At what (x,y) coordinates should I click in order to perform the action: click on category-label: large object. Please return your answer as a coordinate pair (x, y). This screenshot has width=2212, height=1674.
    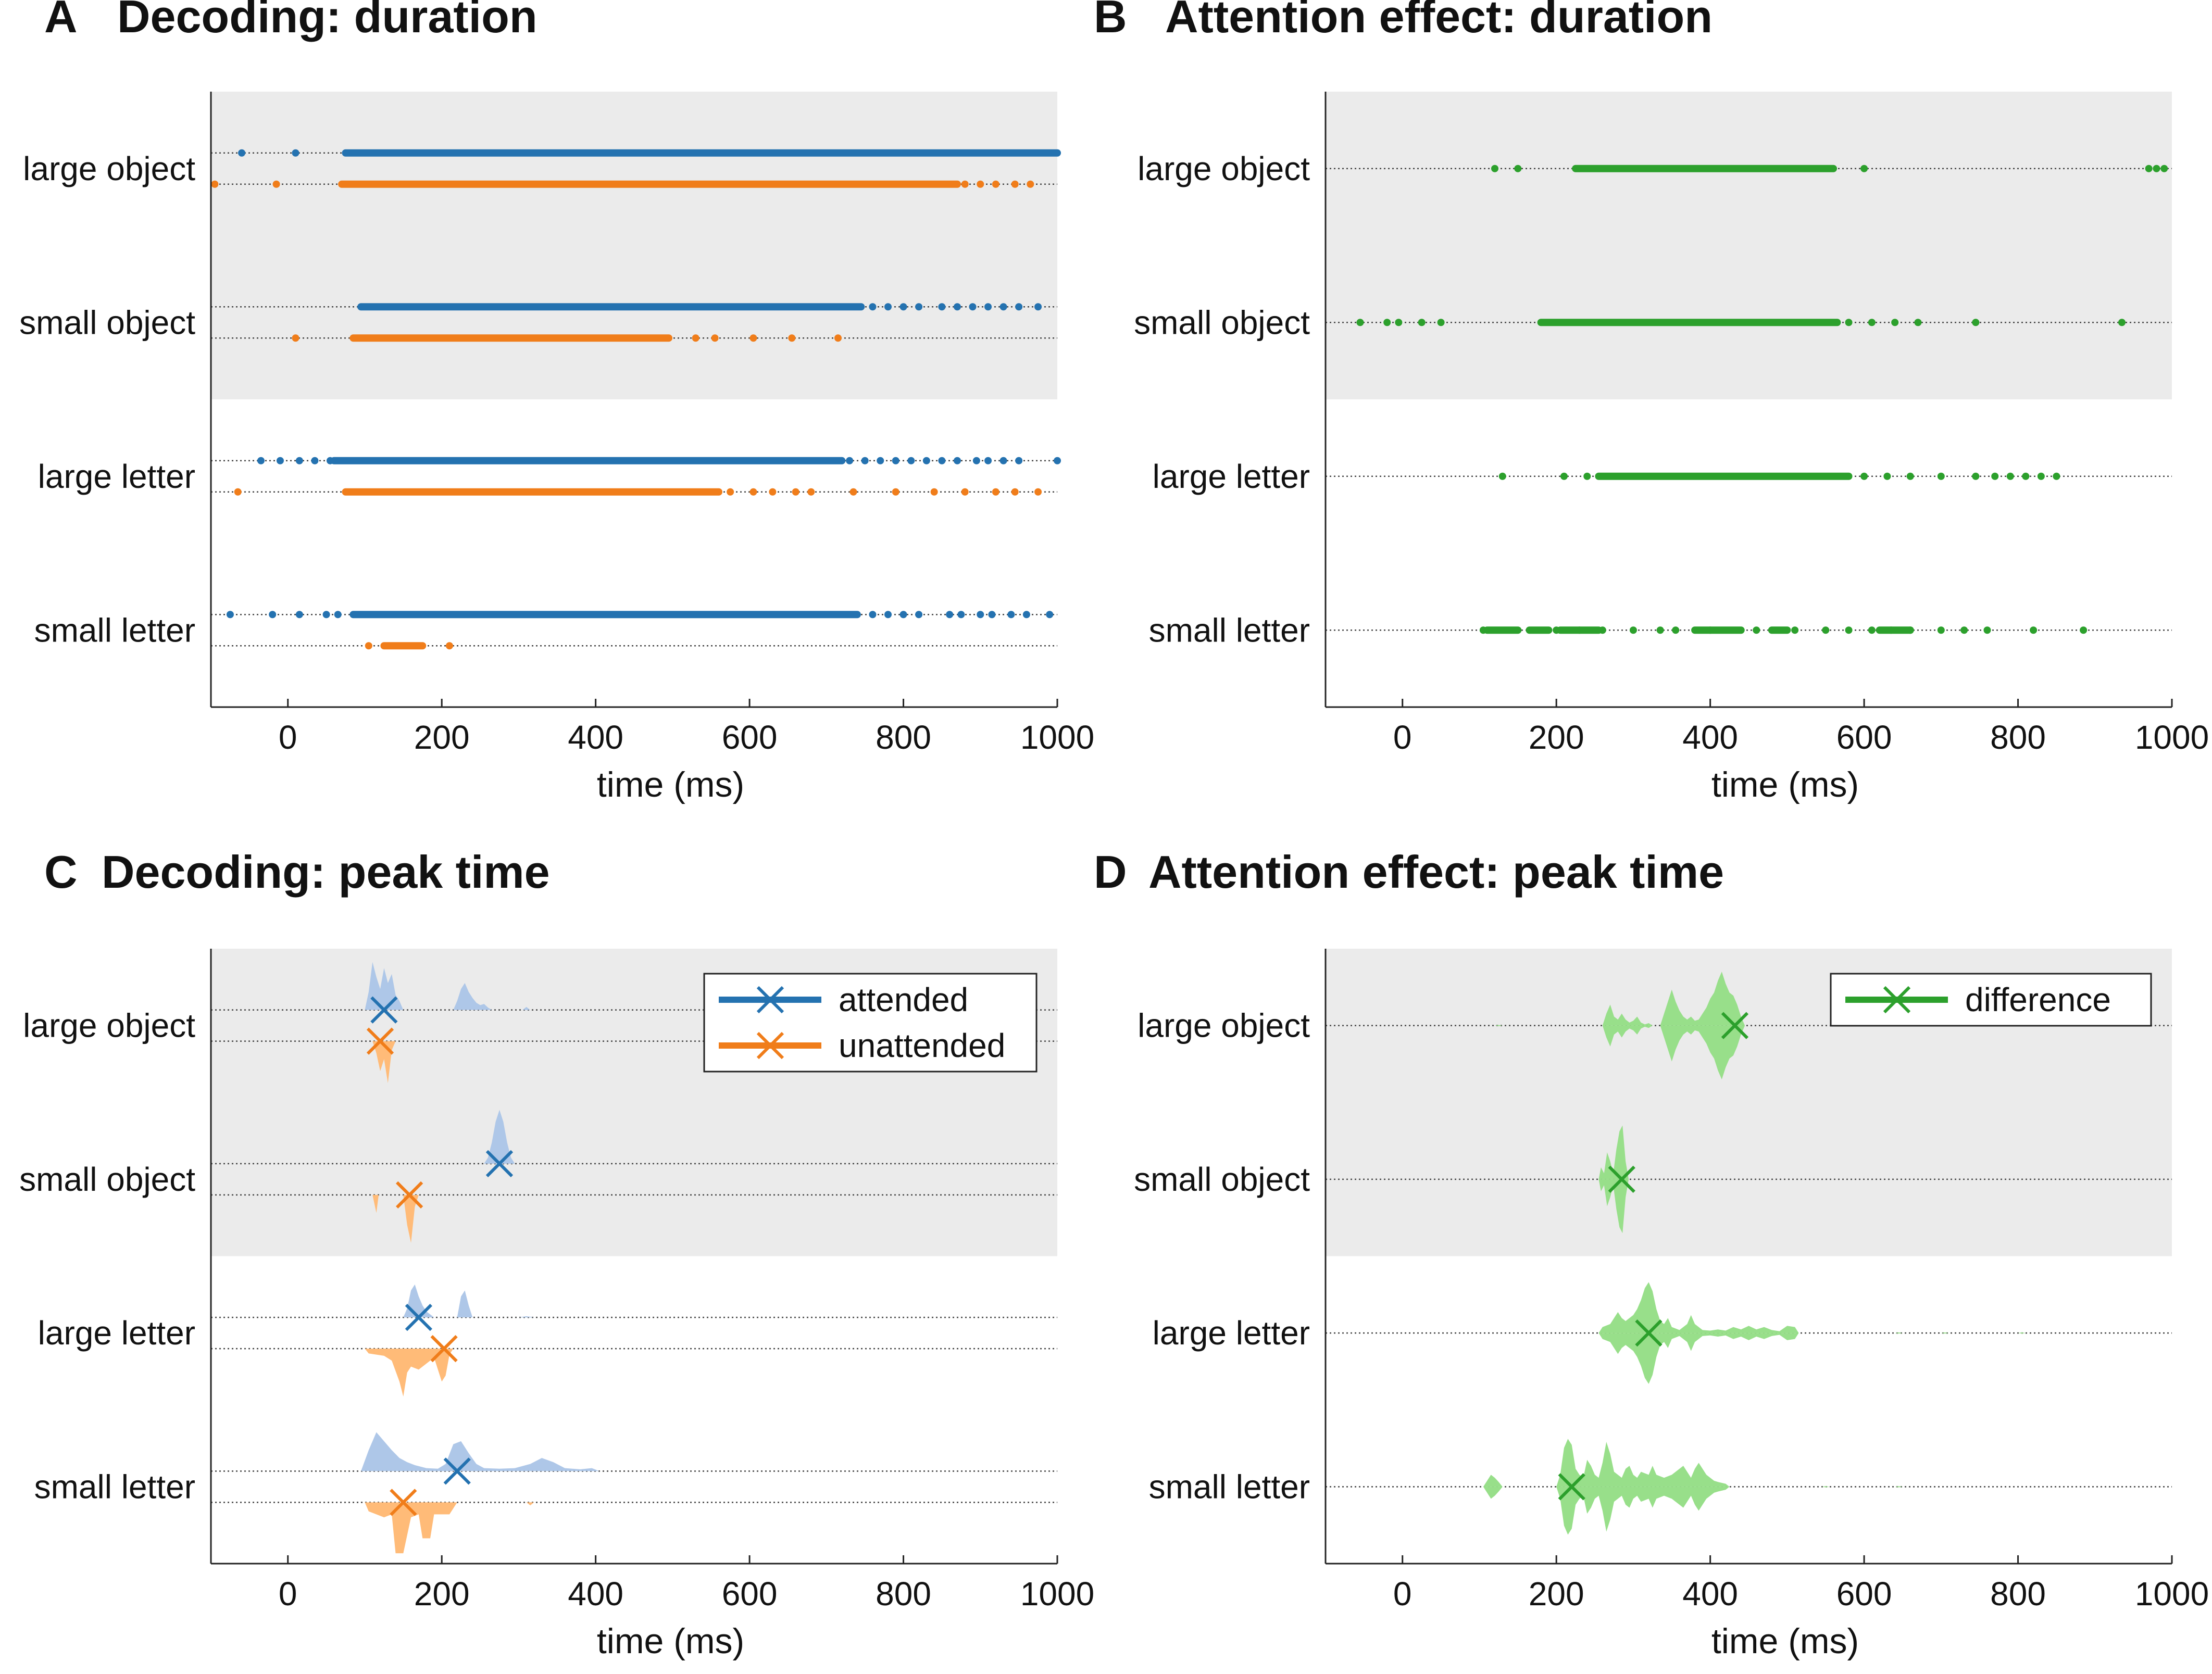
    Looking at the image, I should click on (109, 1025).